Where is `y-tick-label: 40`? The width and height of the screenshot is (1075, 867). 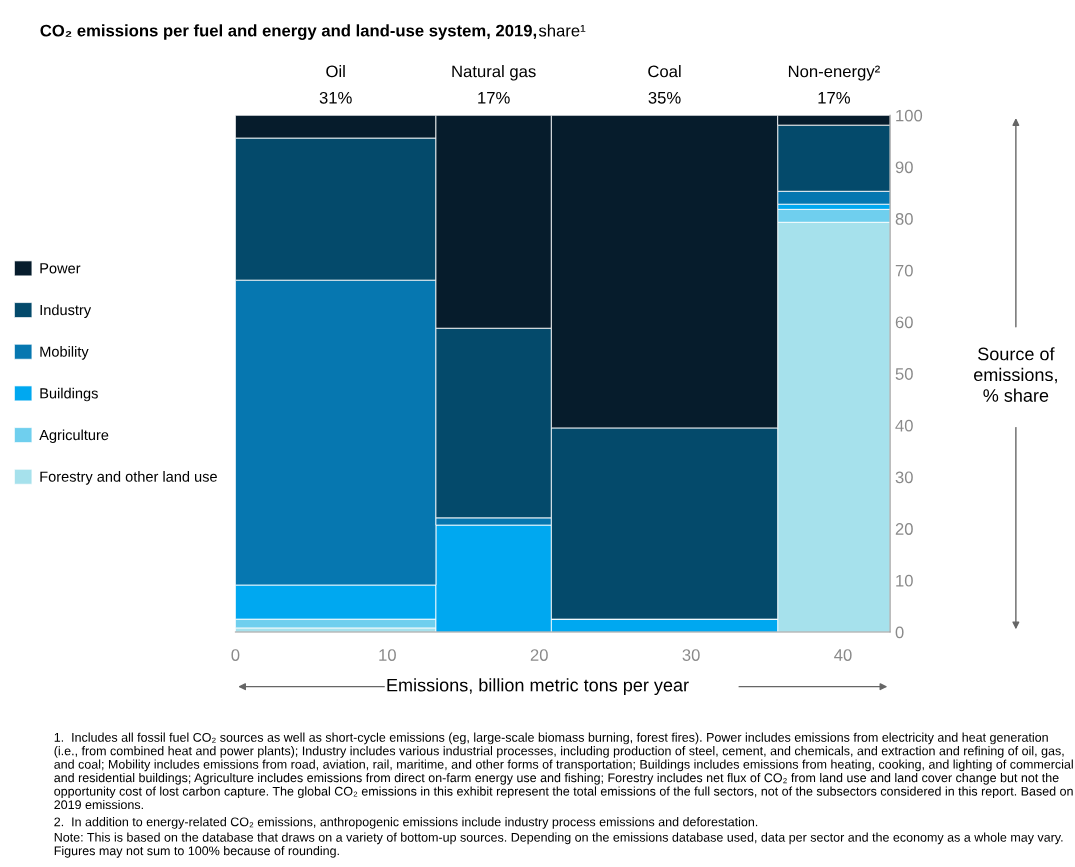 y-tick-label: 40 is located at coordinates (904, 425).